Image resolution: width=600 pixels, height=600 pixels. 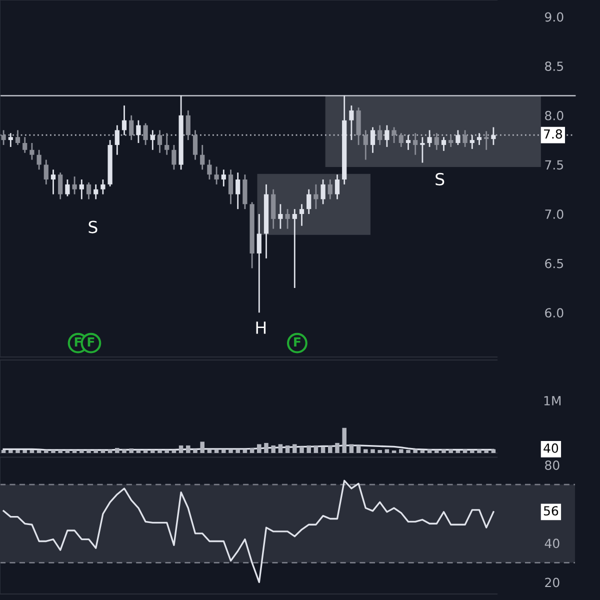 I want to click on y-tick-label: 6.5, so click(x=554, y=263).